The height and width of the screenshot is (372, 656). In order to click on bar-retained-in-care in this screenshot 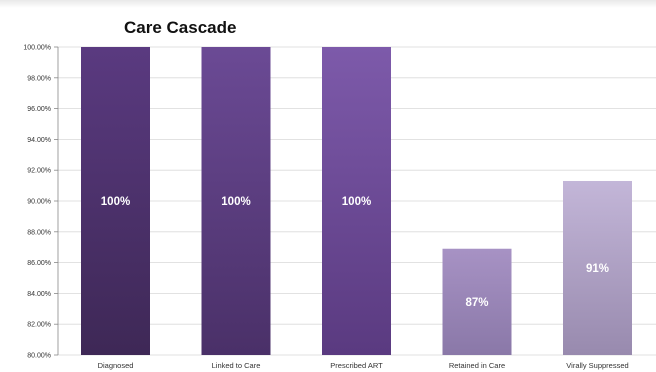, I will do `click(477, 301)`.